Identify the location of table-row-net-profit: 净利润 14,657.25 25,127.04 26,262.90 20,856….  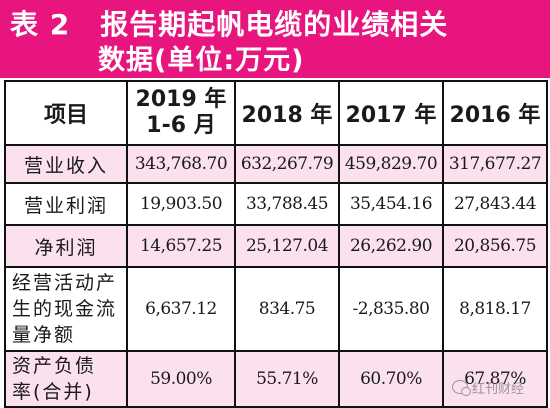
(276, 246).